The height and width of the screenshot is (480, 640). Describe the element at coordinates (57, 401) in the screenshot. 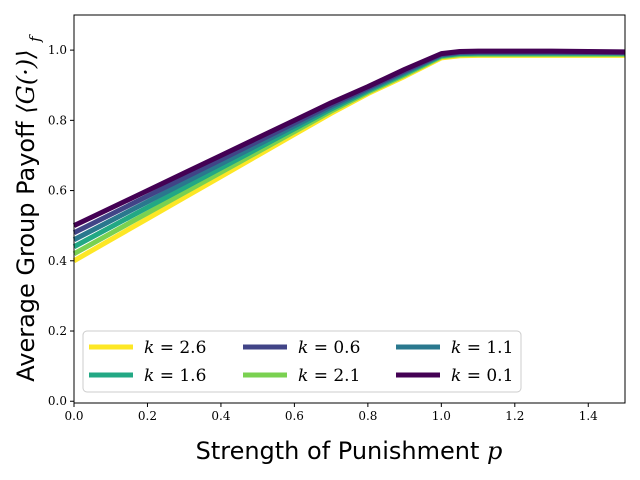

I see `y-tick-label: 0.0` at that location.